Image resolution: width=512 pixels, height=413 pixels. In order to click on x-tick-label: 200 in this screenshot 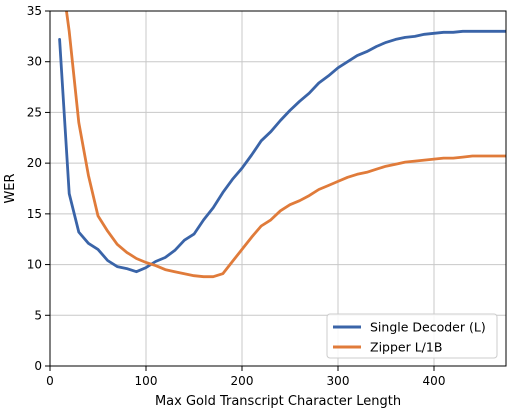, I will do `click(242, 381)`.